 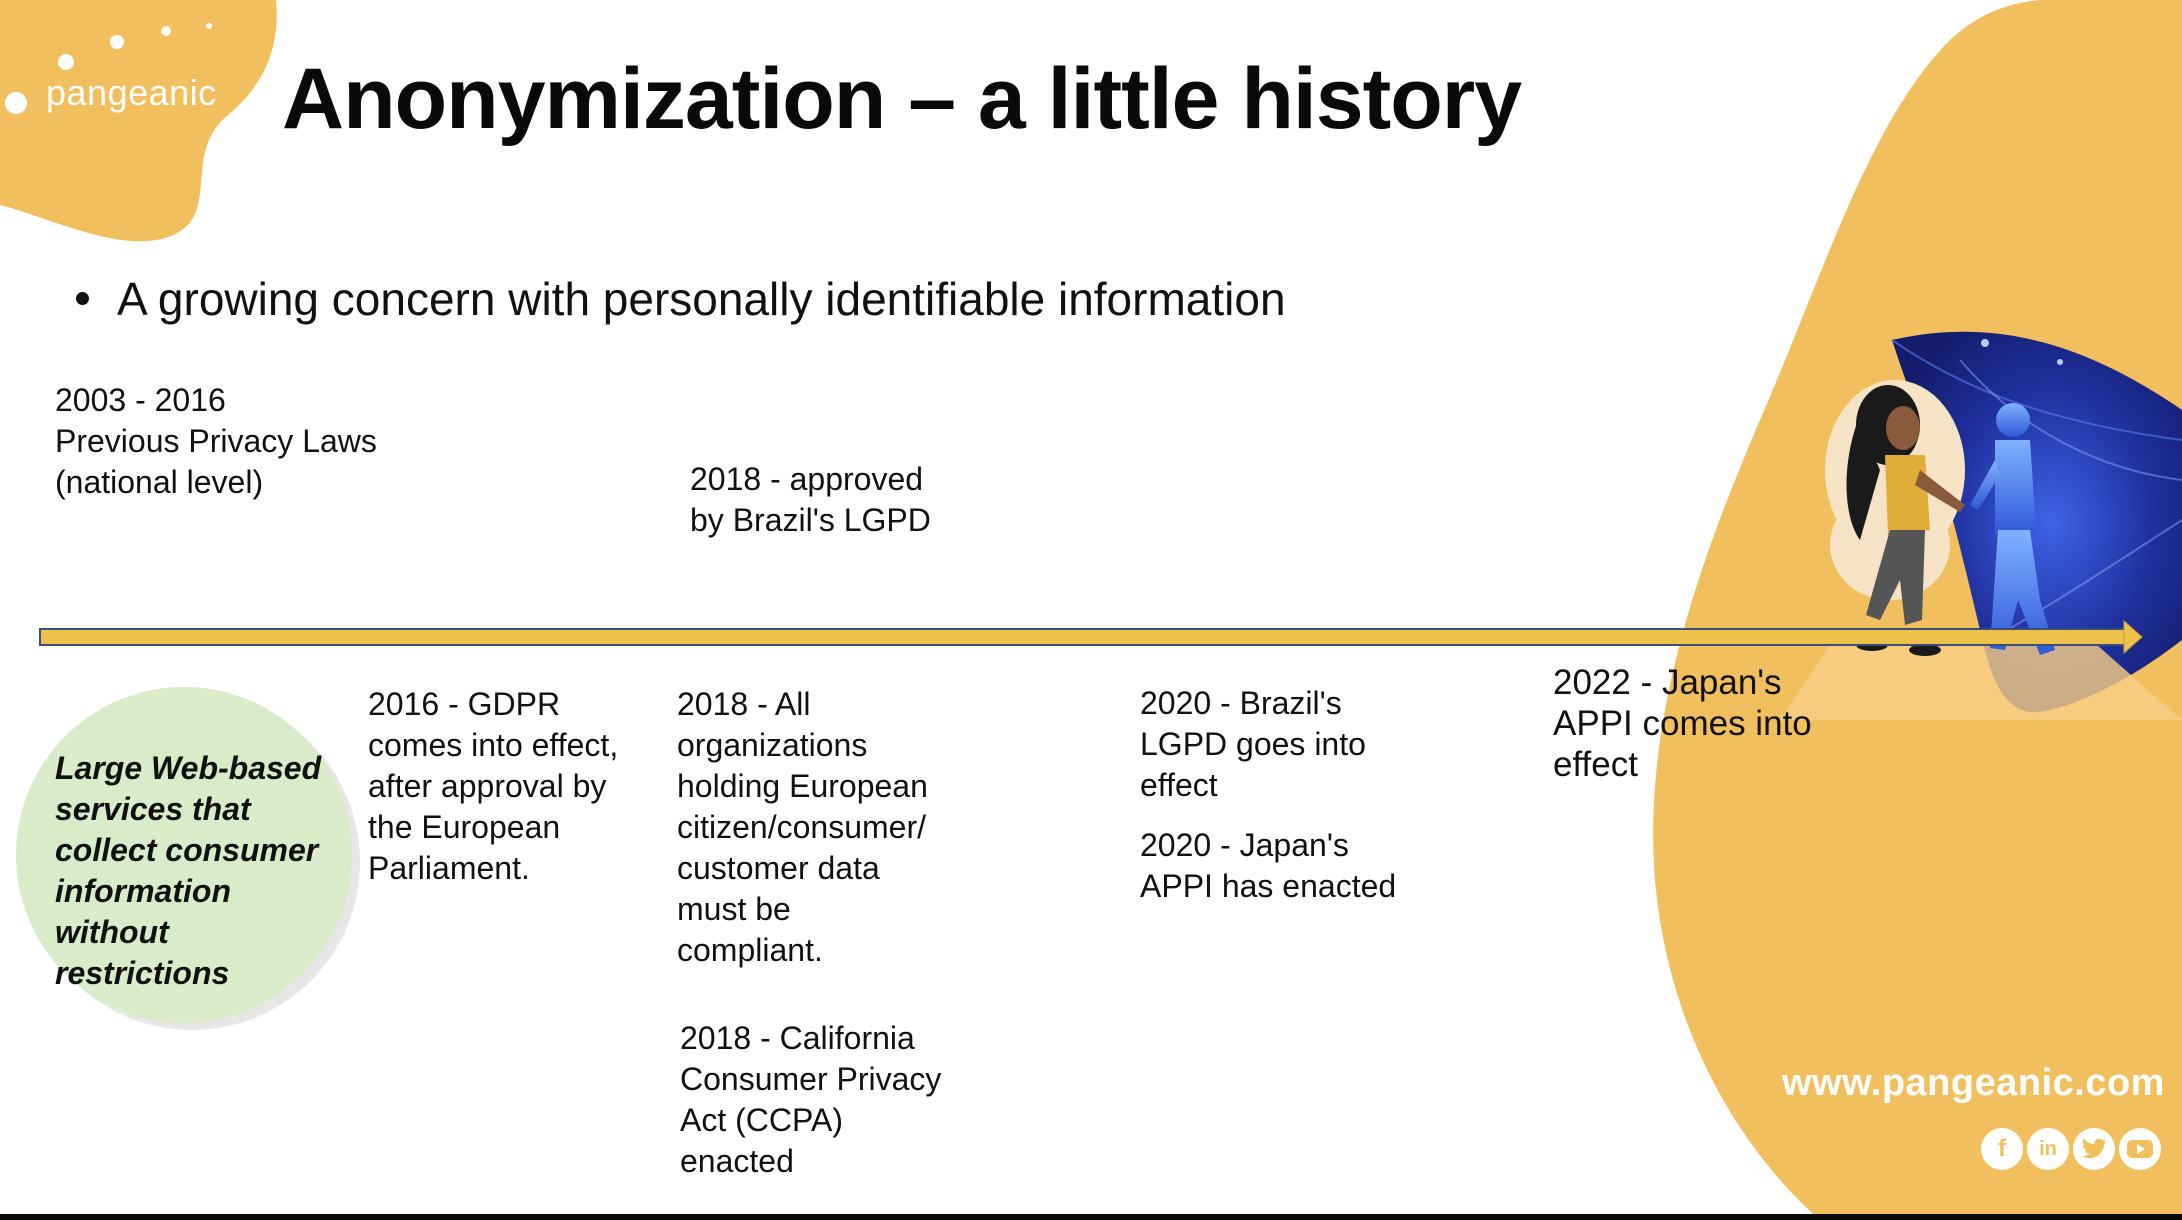 I want to click on timeline-note-2020-lgpd: 2020 - Brazil's LGPD goes into effect, so click(x=1253, y=744).